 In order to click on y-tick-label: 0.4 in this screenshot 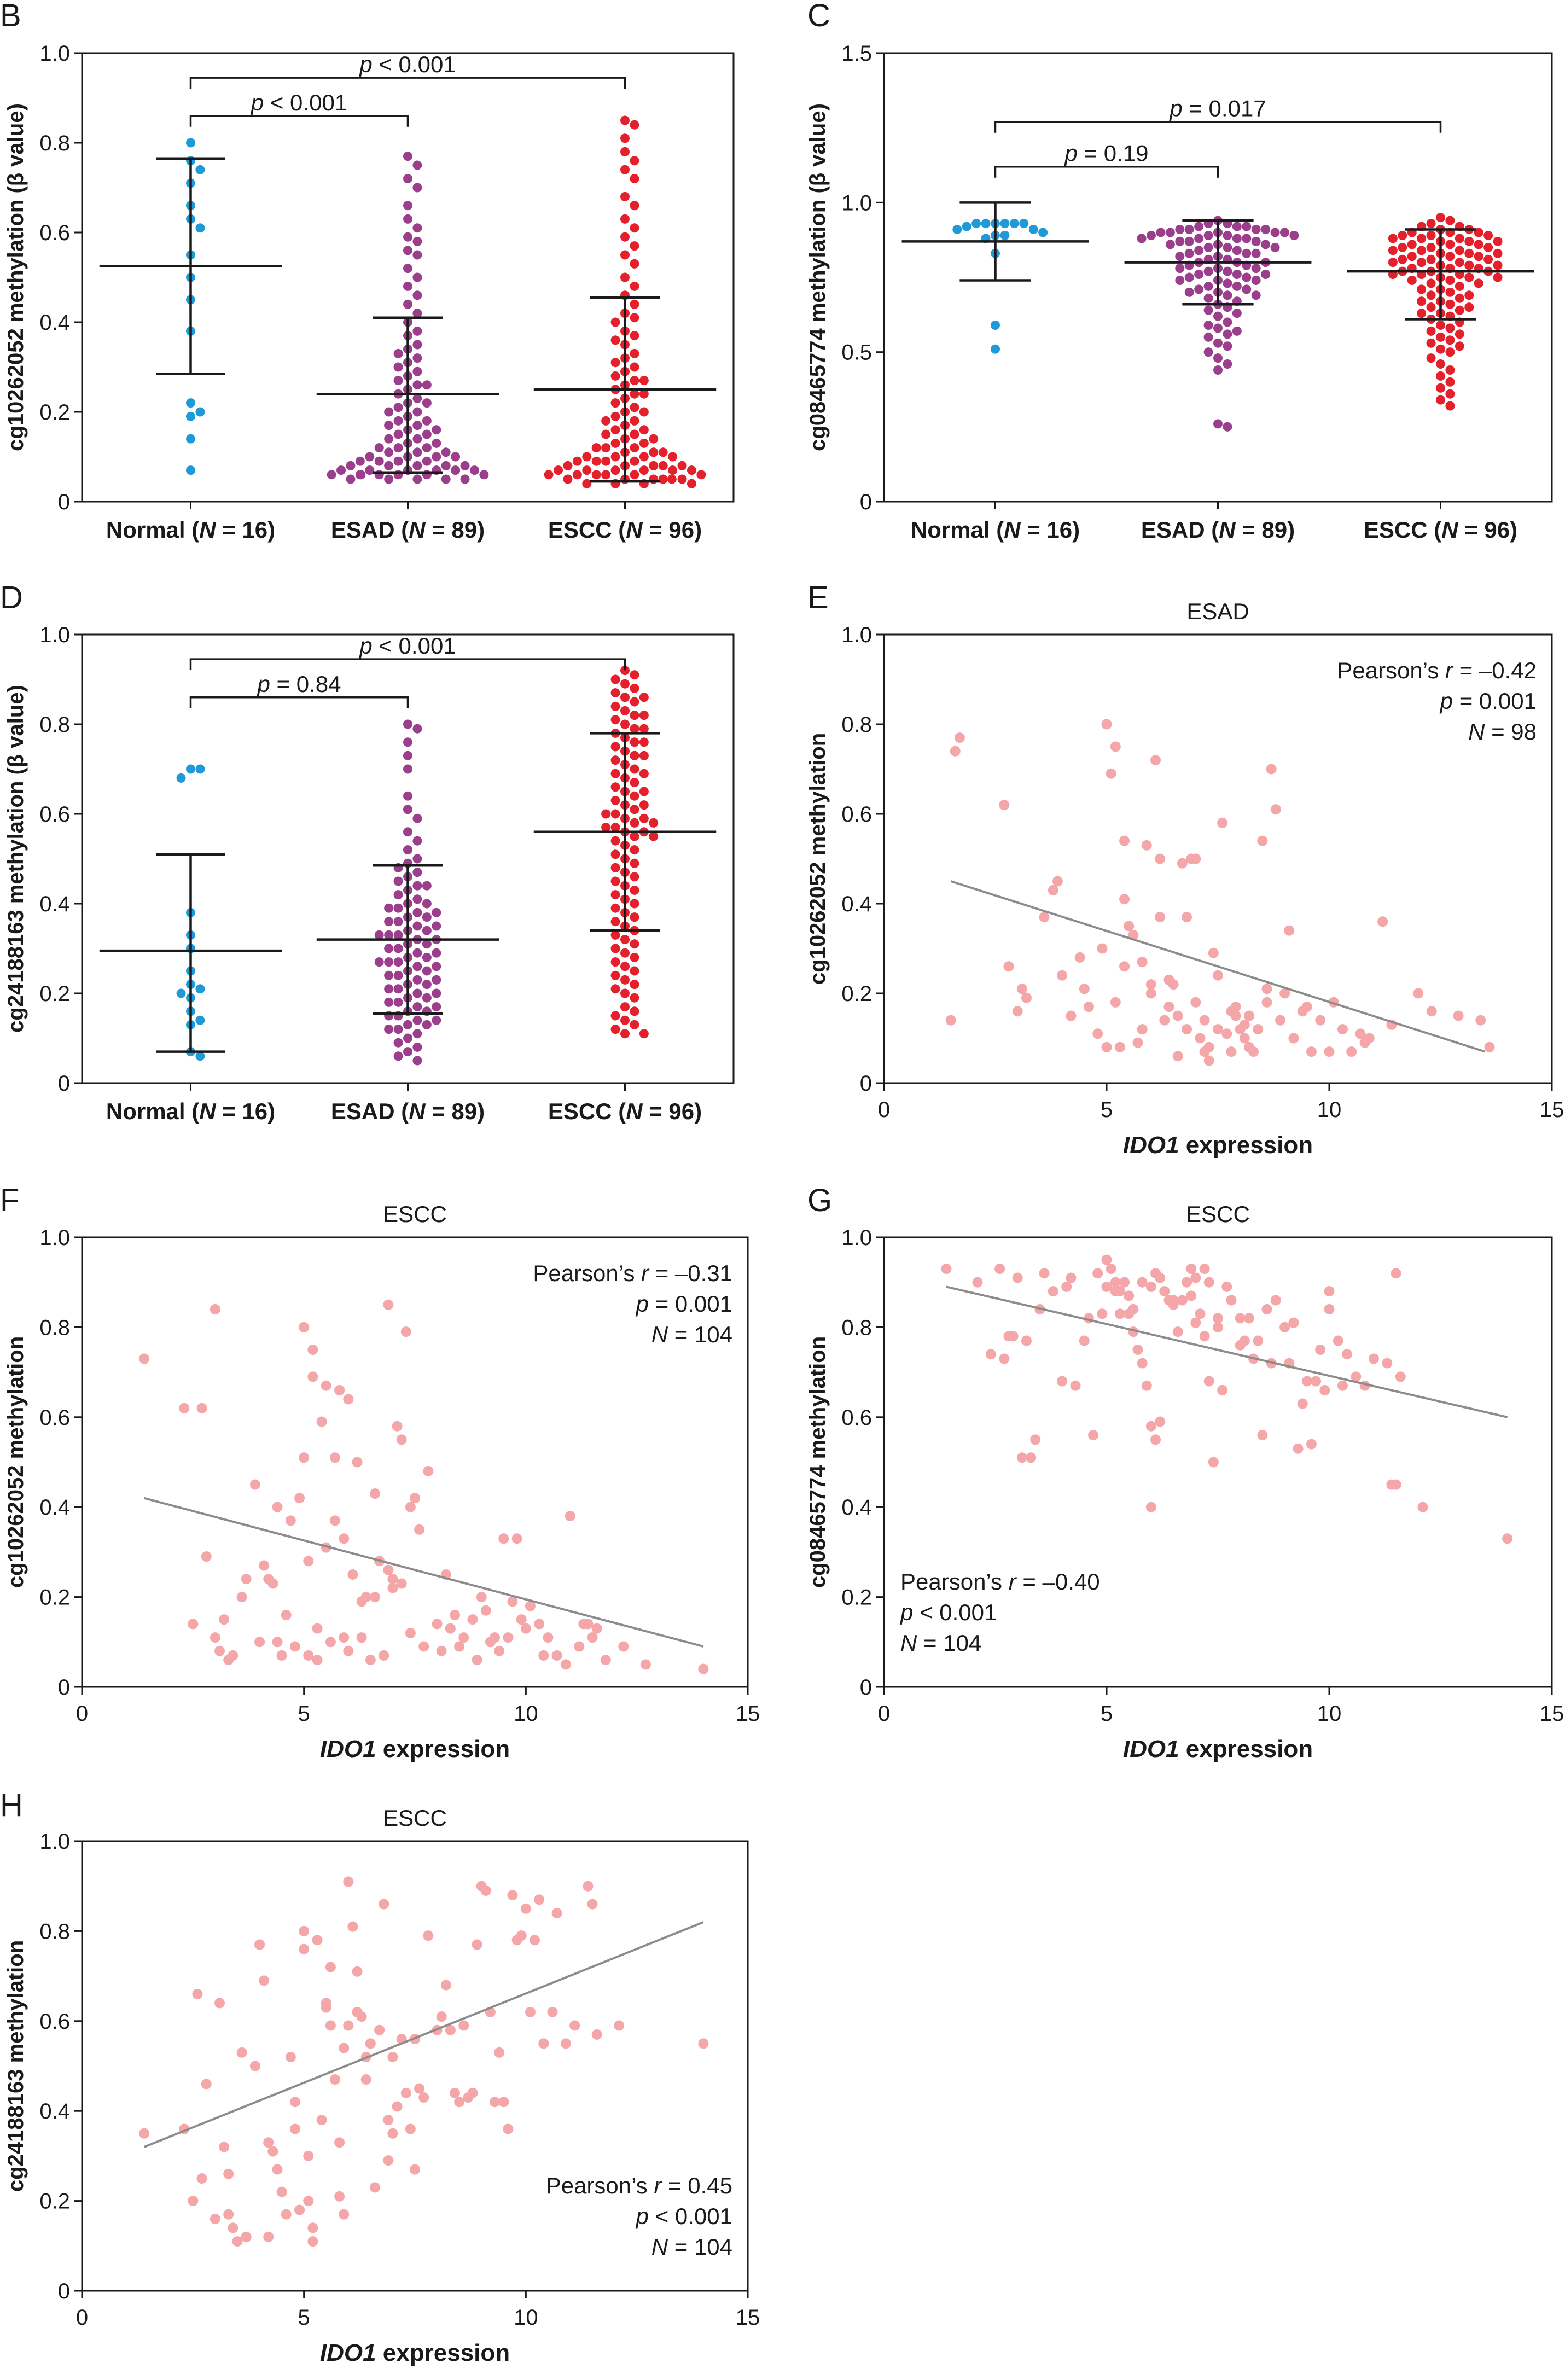, I will do `click(54, 904)`.